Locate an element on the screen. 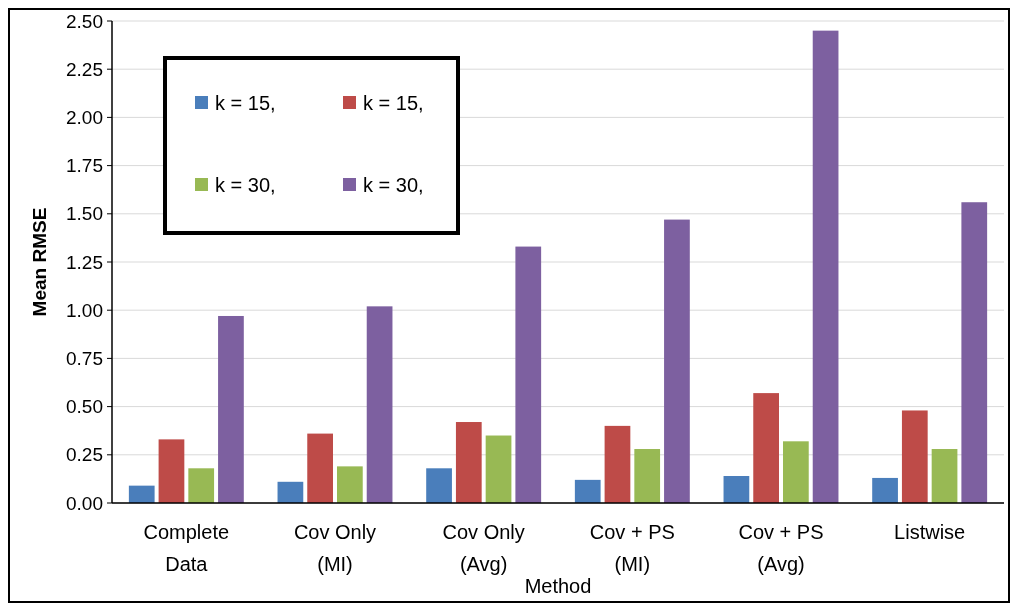 The image size is (1018, 609). y-tick-label: 0.50 is located at coordinates (84, 407).